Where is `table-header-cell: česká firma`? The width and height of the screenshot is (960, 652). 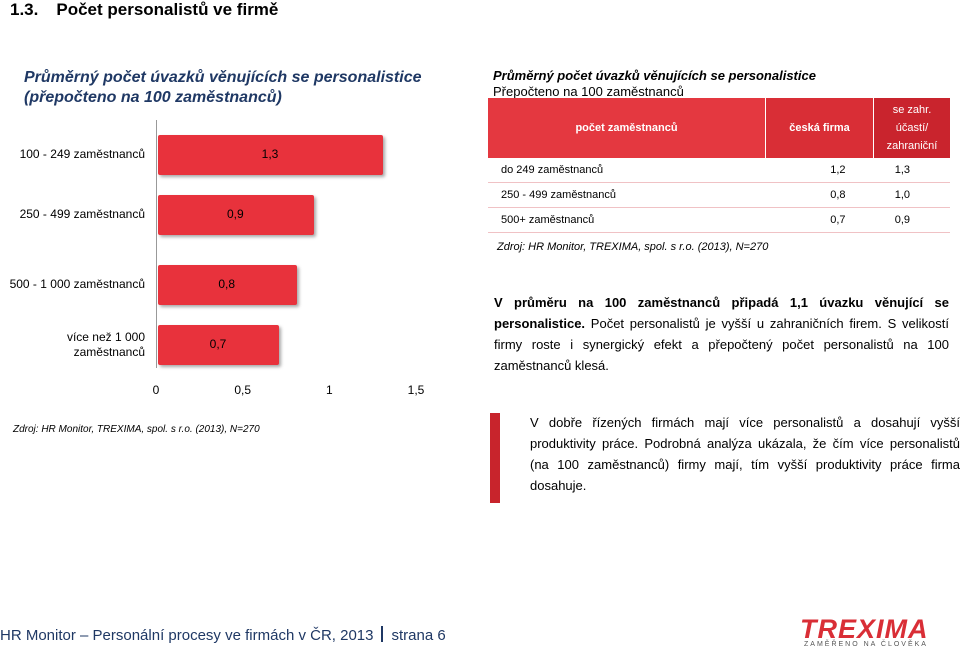 table-header-cell: česká firma is located at coordinates (819, 128).